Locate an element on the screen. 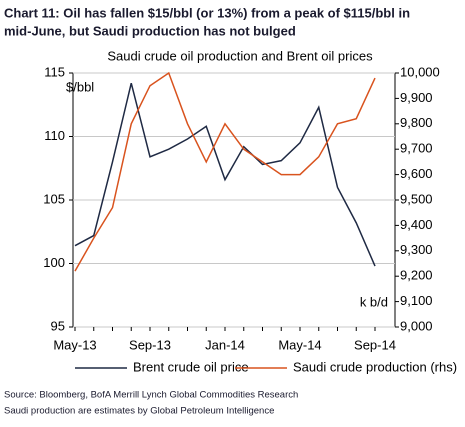 The width and height of the screenshot is (465, 427). y-tick-label: 100 is located at coordinates (54, 262).